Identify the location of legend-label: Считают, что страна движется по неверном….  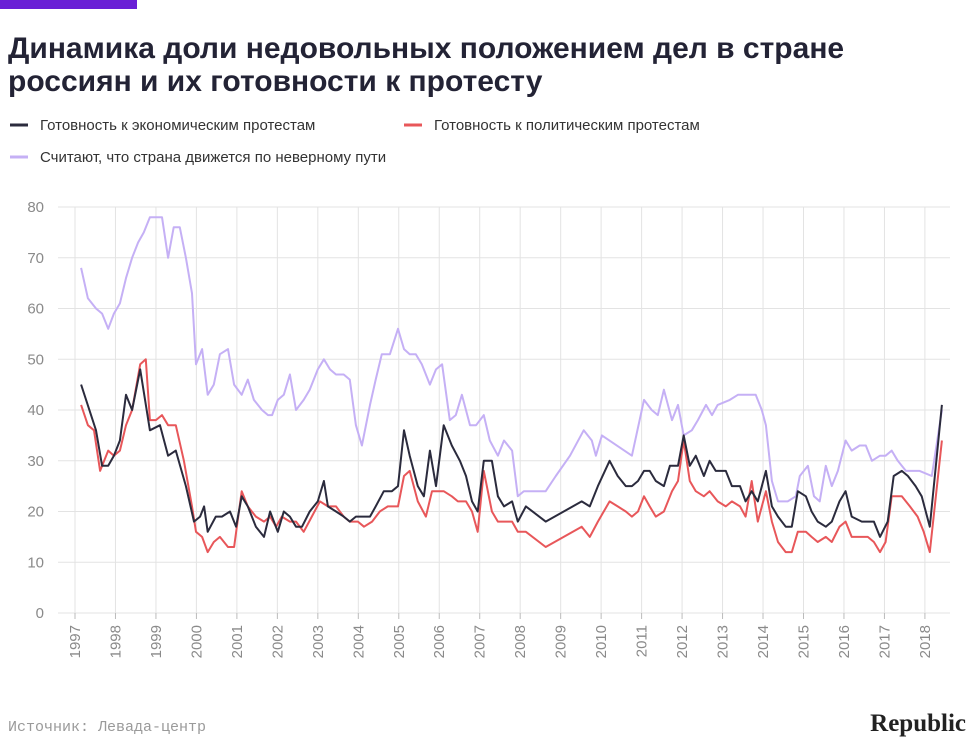
(213, 157).